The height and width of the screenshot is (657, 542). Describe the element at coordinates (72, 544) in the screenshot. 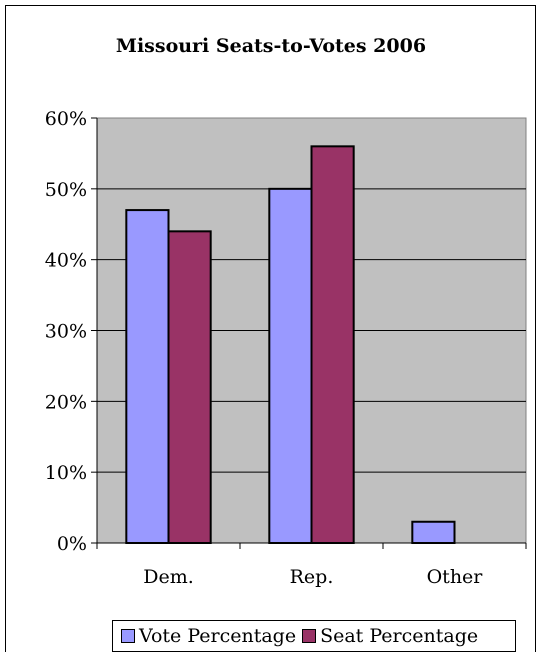

I see `y-tick-label: 0%` at that location.